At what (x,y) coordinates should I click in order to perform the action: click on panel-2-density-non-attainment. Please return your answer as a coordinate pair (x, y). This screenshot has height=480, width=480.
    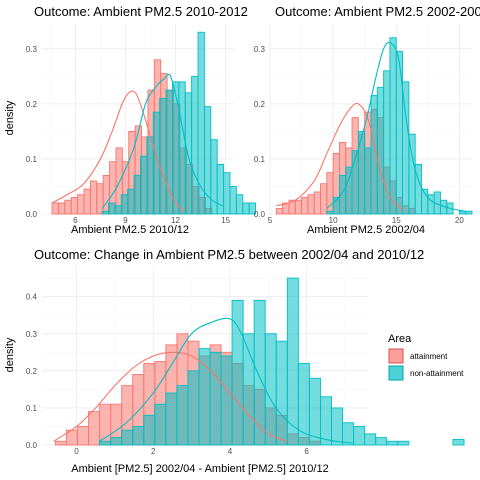
    Looking at the image, I should click on (396, 126).